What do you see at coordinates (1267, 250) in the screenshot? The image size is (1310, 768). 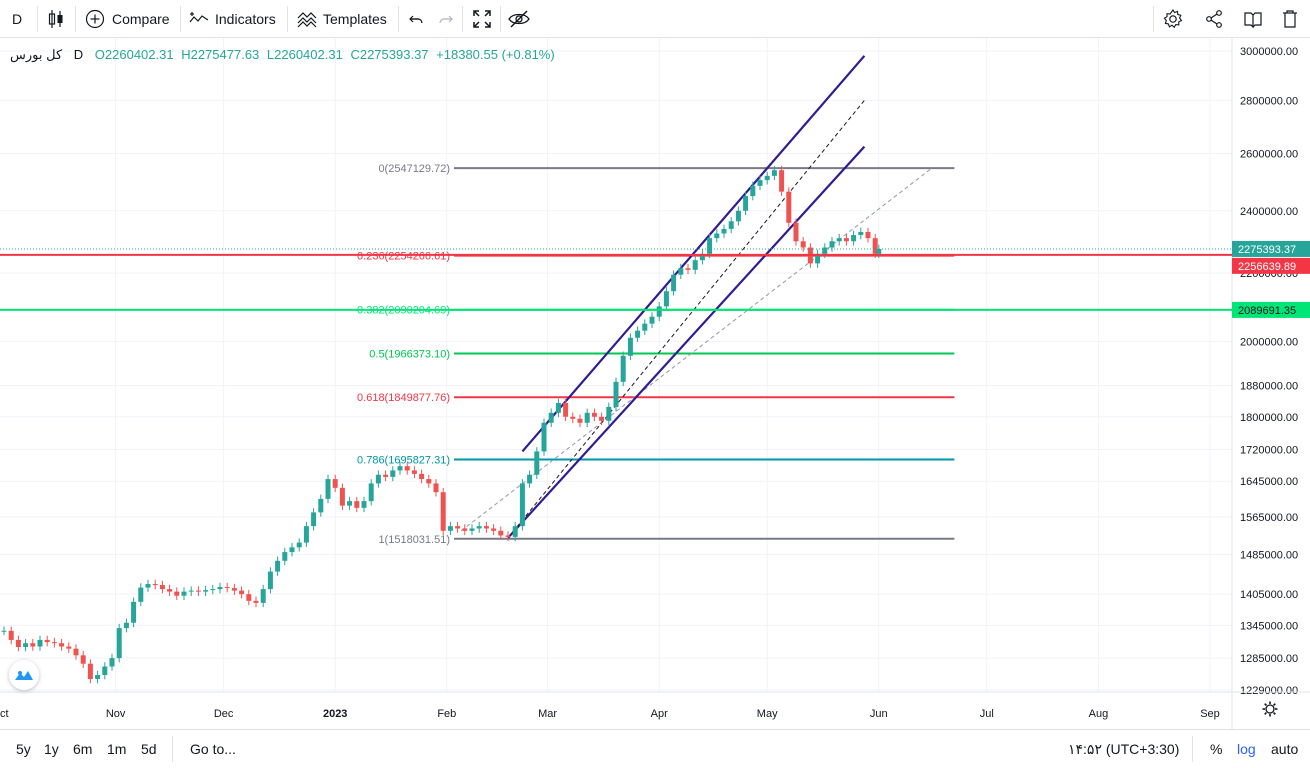 I see `price-label-text: 2275393.37` at bounding box center [1267, 250].